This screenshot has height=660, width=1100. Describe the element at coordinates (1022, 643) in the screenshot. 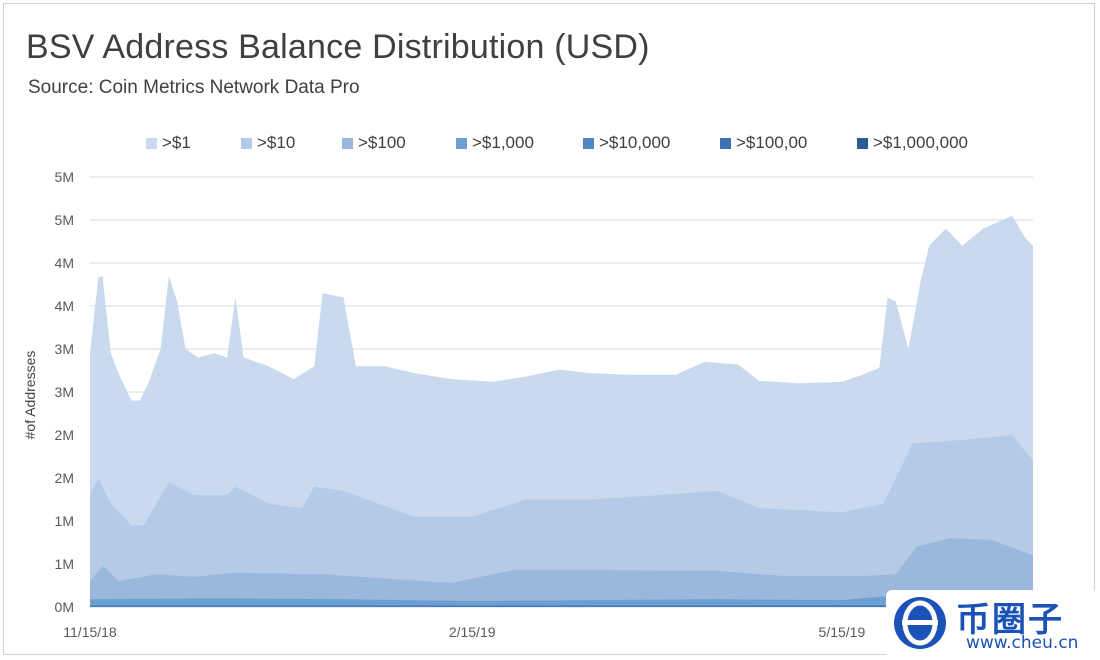

I see `watermark-url: www.cheu.cn` at that location.